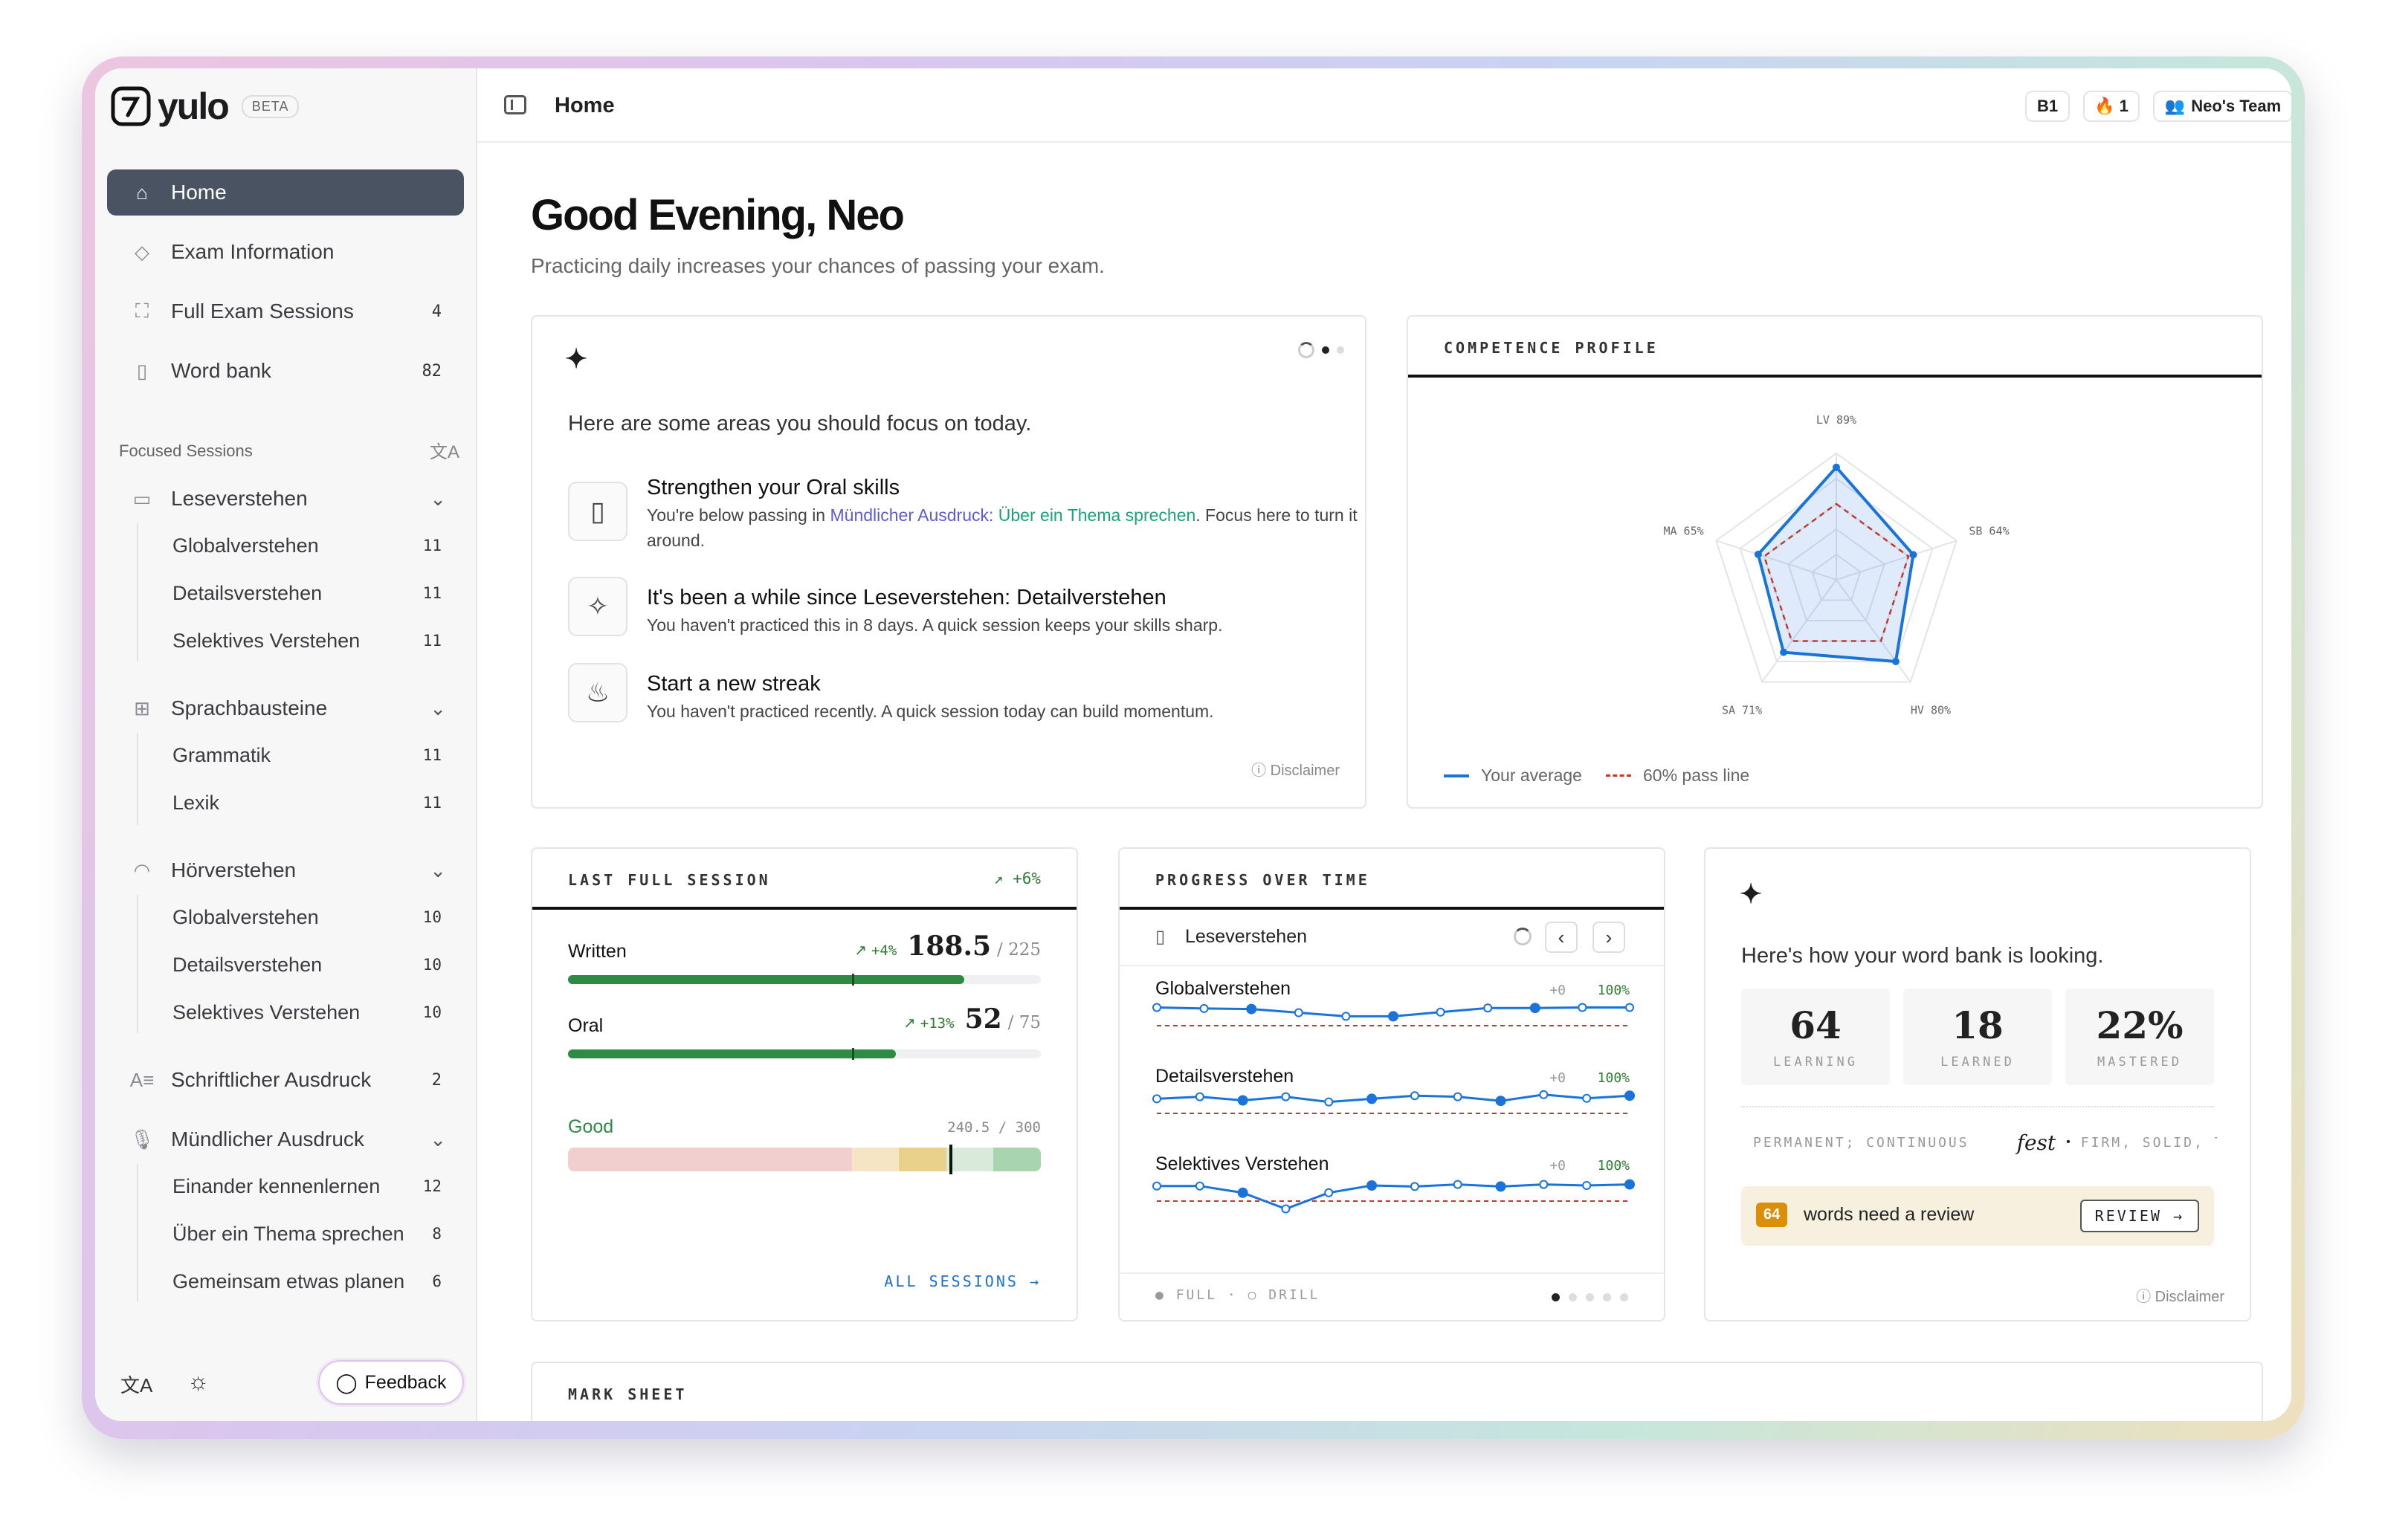 The height and width of the screenshot is (1540, 2385). What do you see at coordinates (2222, 106) in the screenshot?
I see `team-selector: 👥 Neo's Team` at bounding box center [2222, 106].